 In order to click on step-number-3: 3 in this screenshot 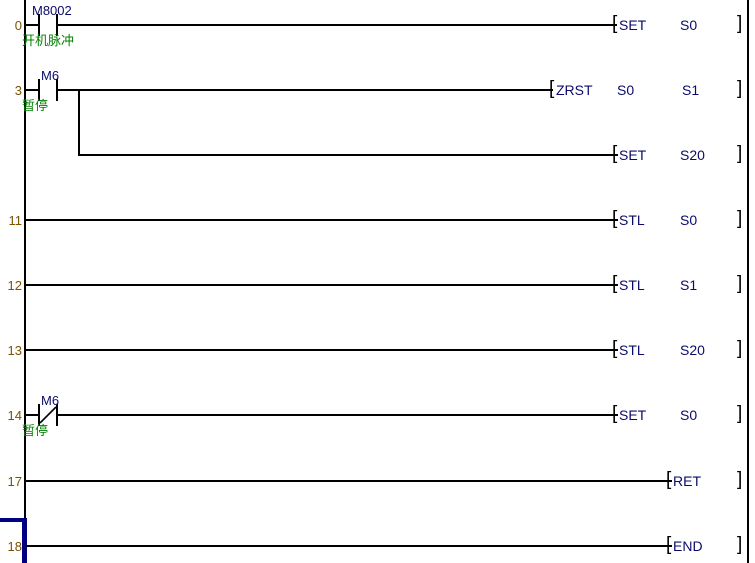, I will do `click(18, 90)`.